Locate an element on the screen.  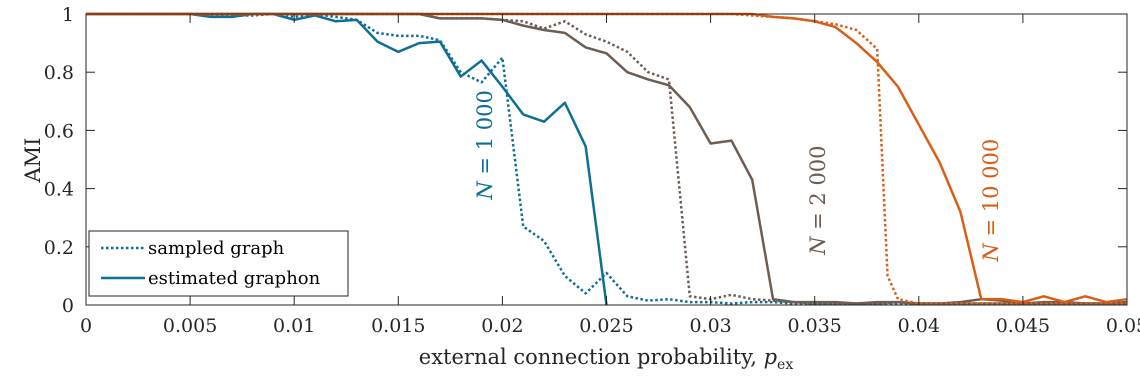
annotation-value: = 1 000 is located at coordinates (485, 135).